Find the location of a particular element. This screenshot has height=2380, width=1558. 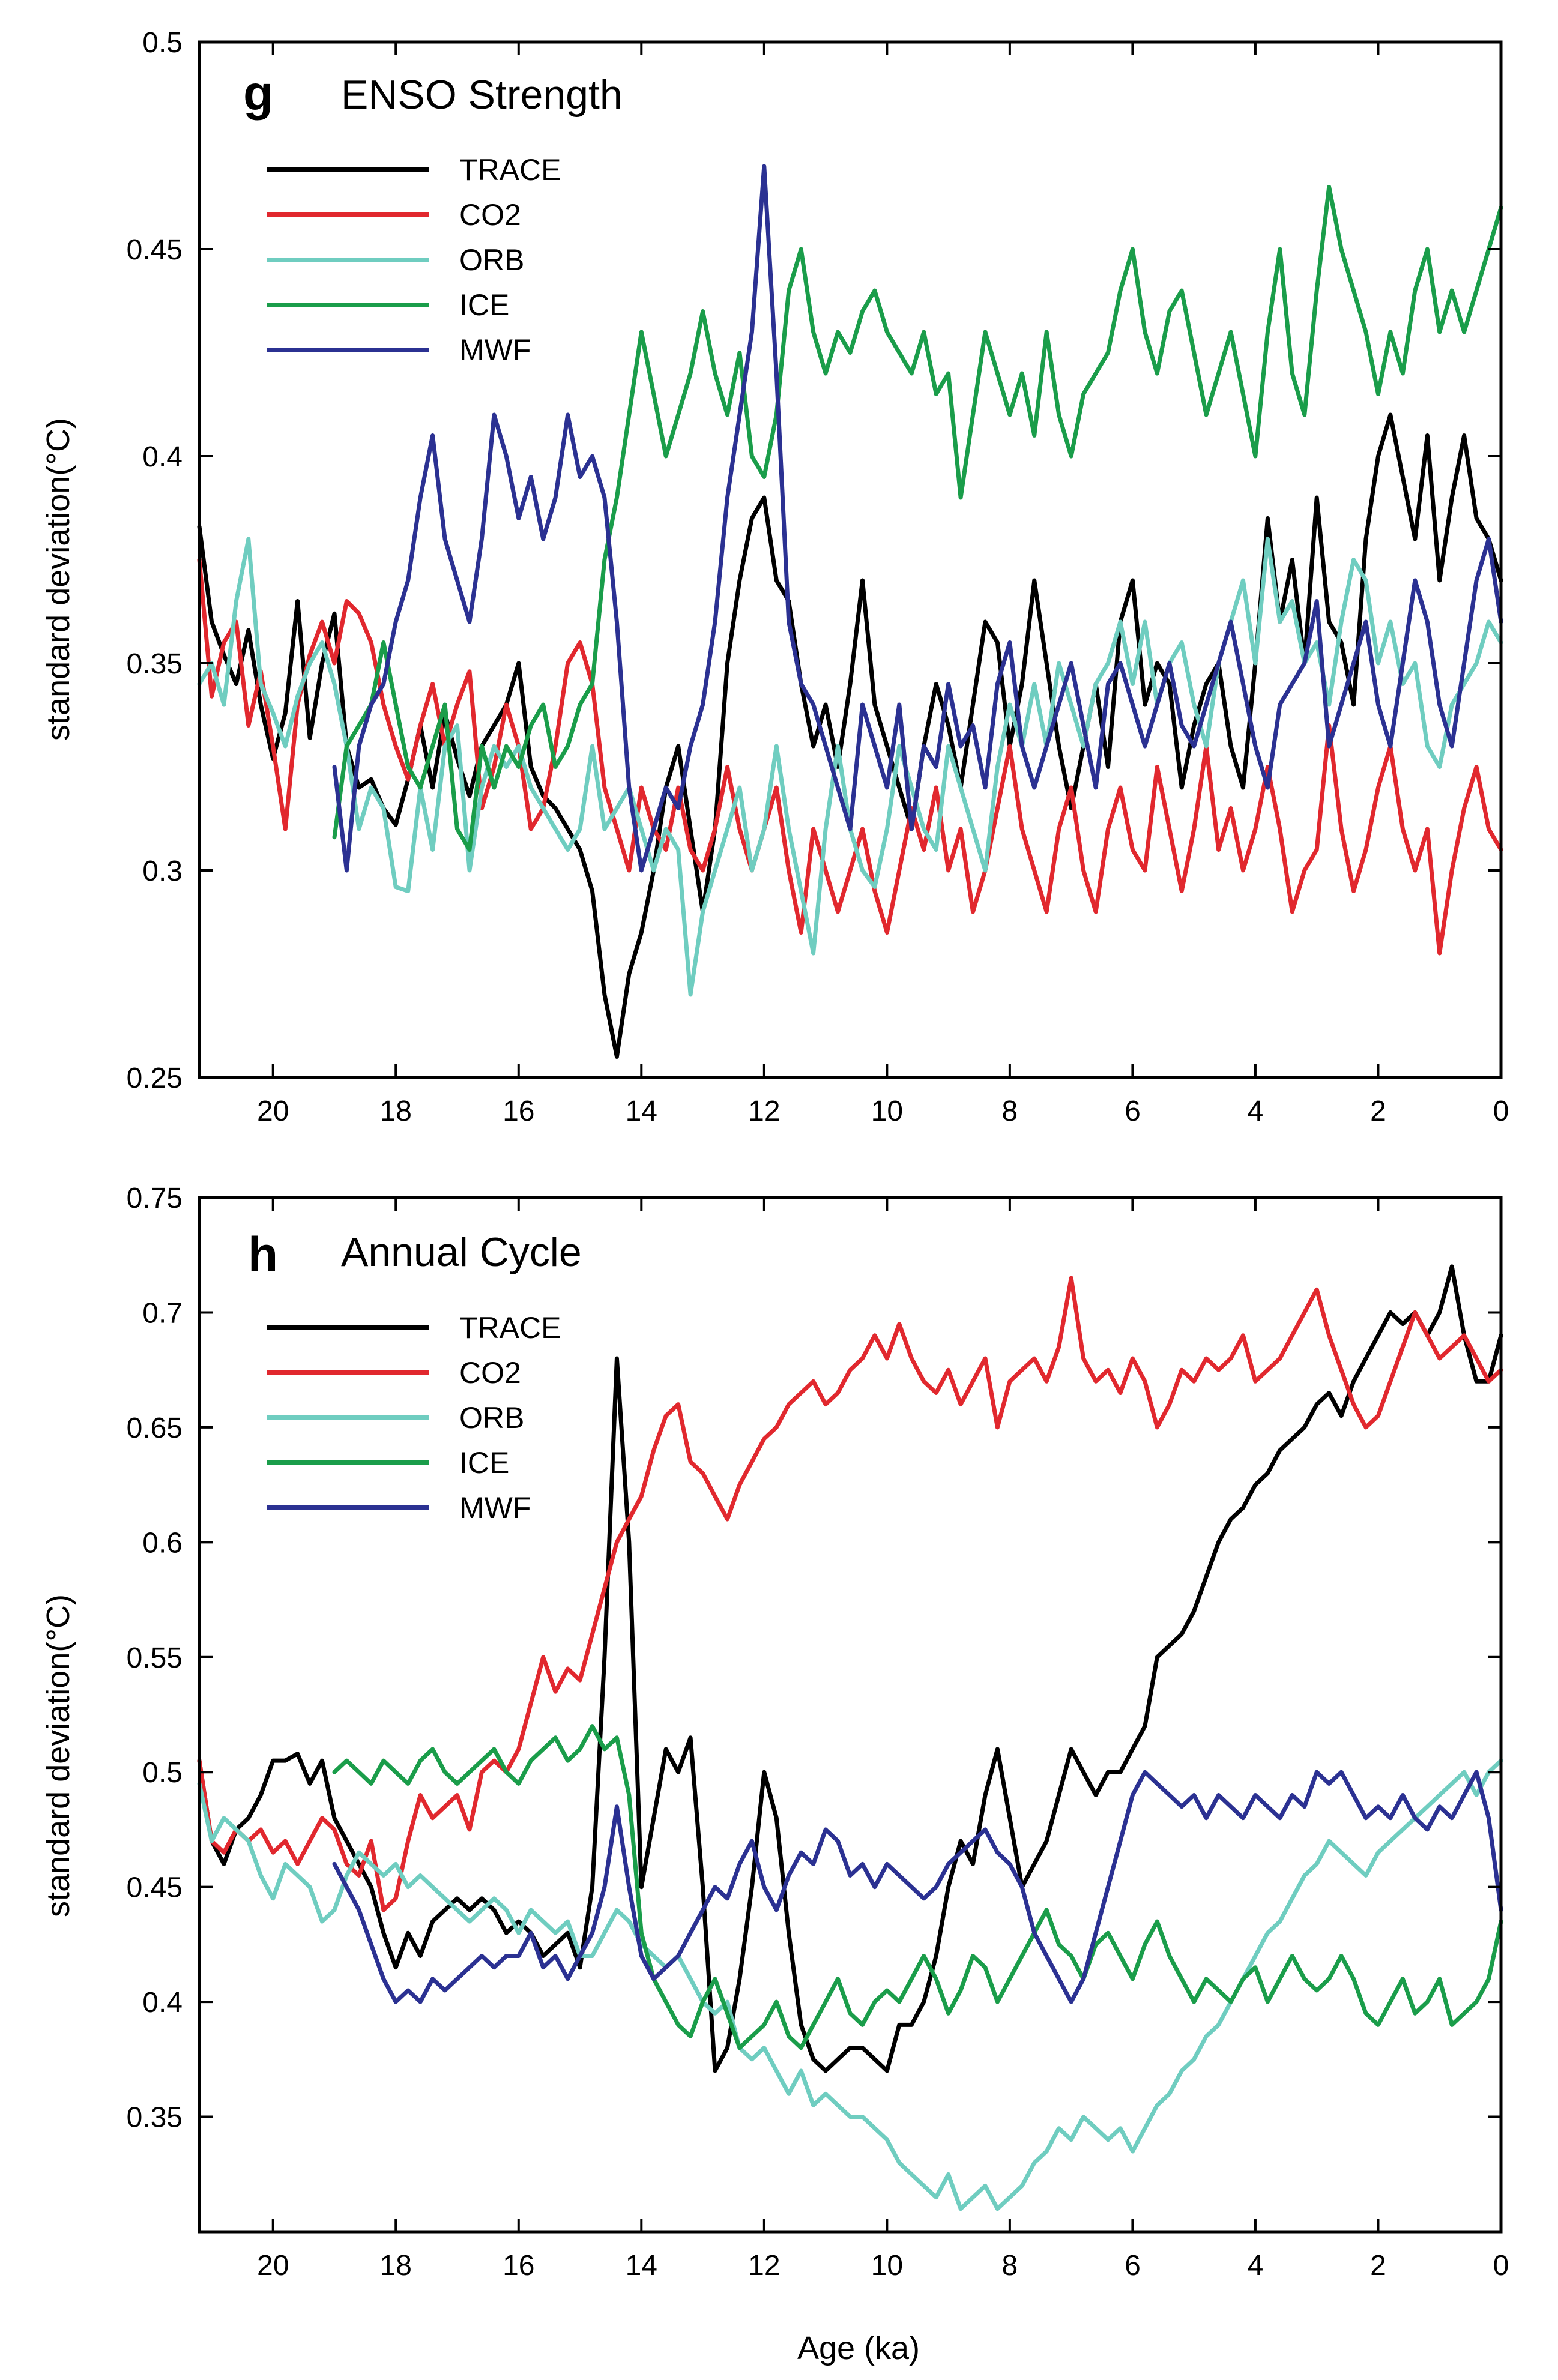

panel-h-series-ice is located at coordinates (917, 1887).